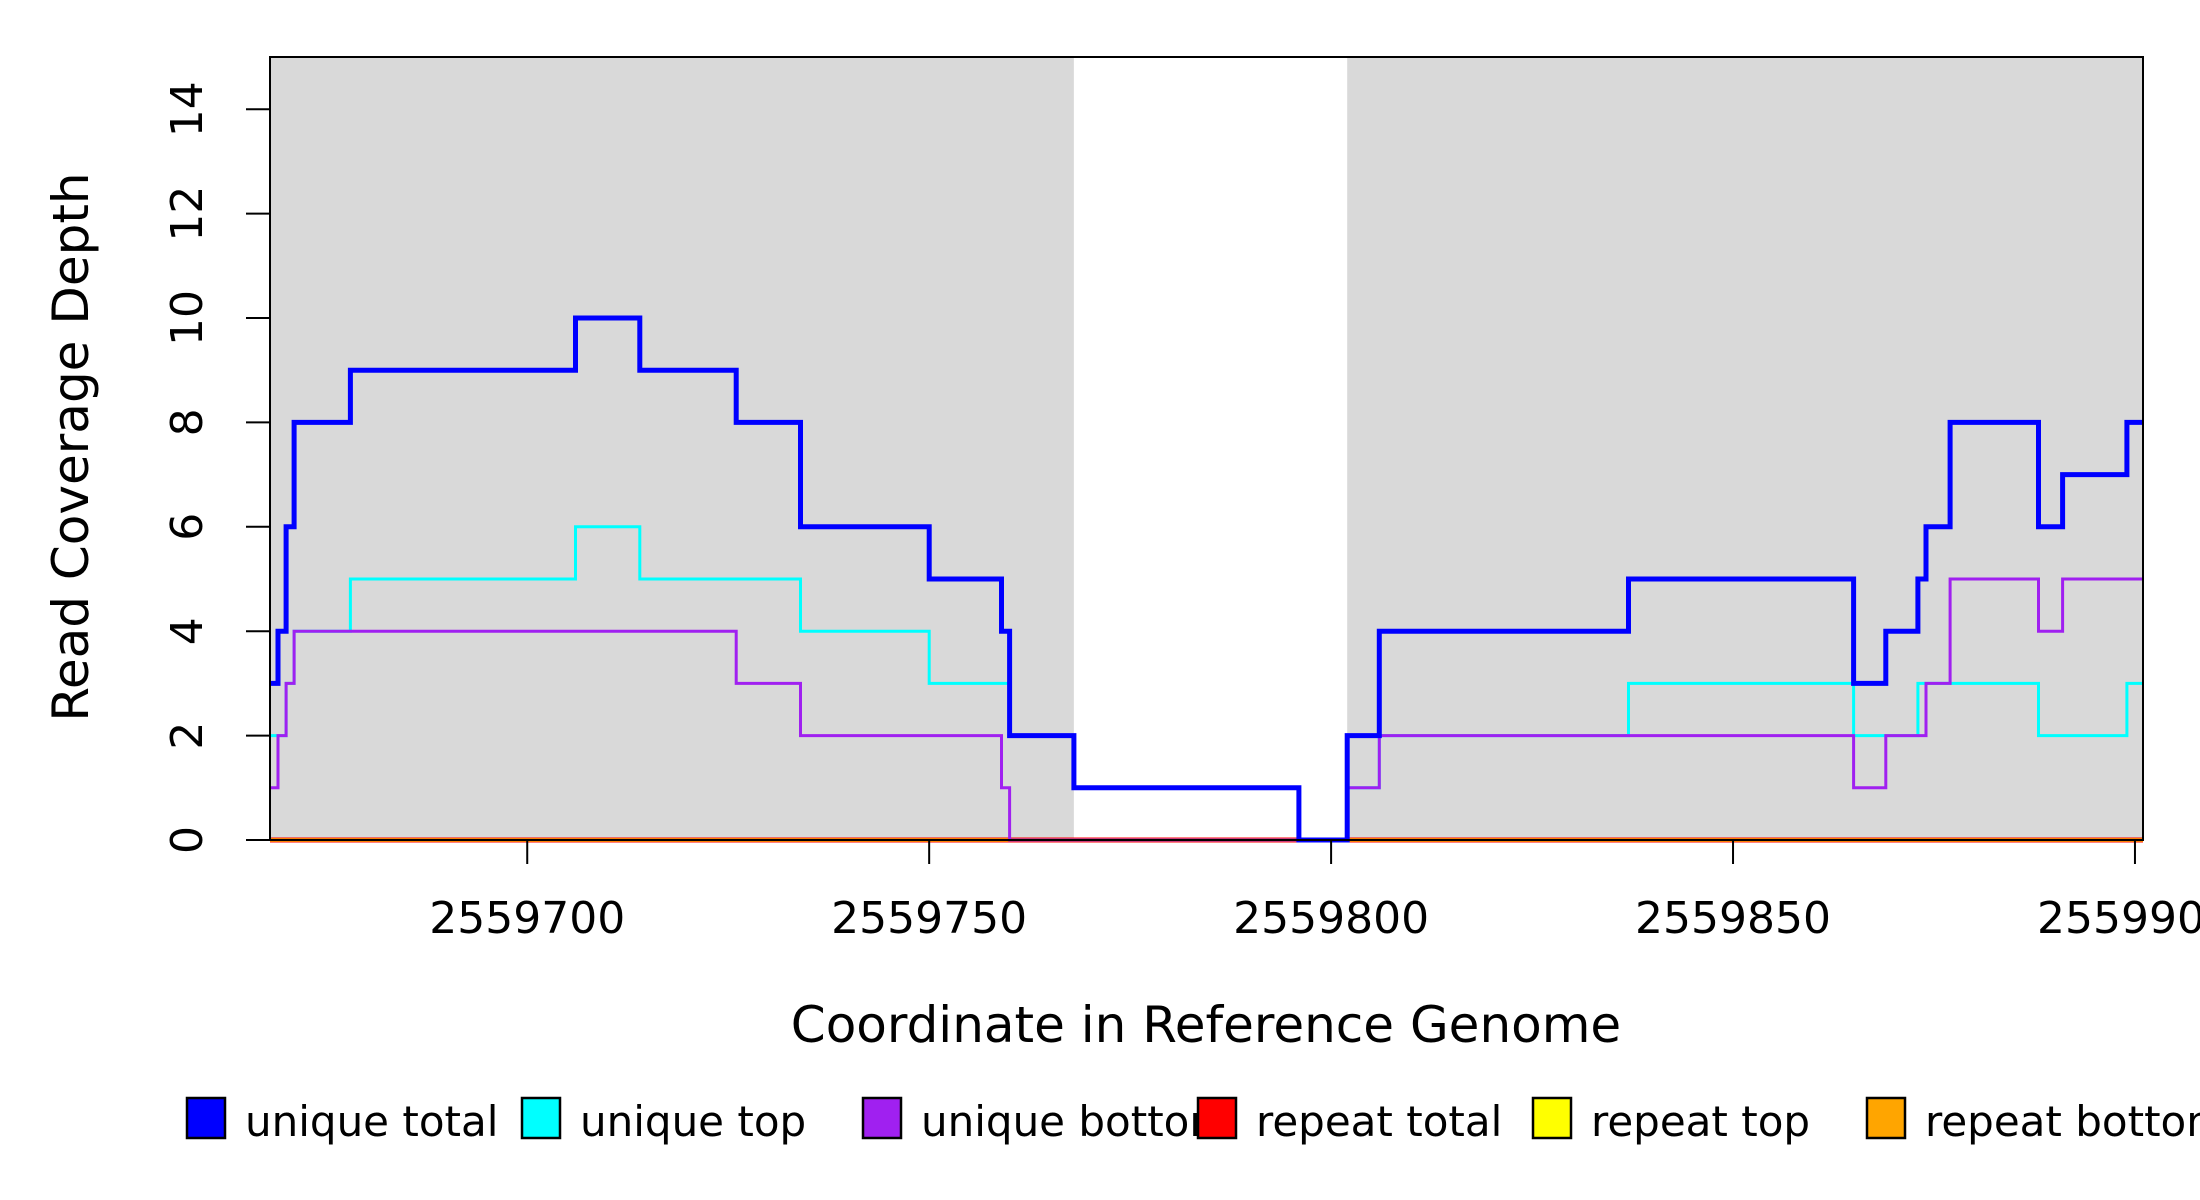 The width and height of the screenshot is (2200, 1200). I want to click on y-axis-tick-label: 8, so click(187, 422).